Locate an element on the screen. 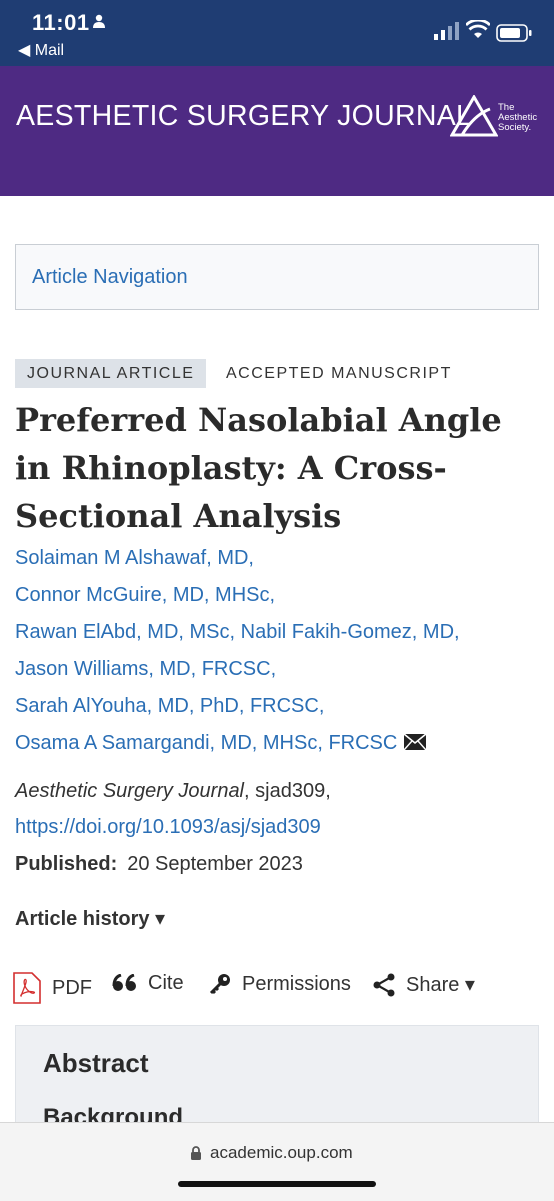 This screenshot has width=554, height=1201. pdf-label: PDF is located at coordinates (72, 987).